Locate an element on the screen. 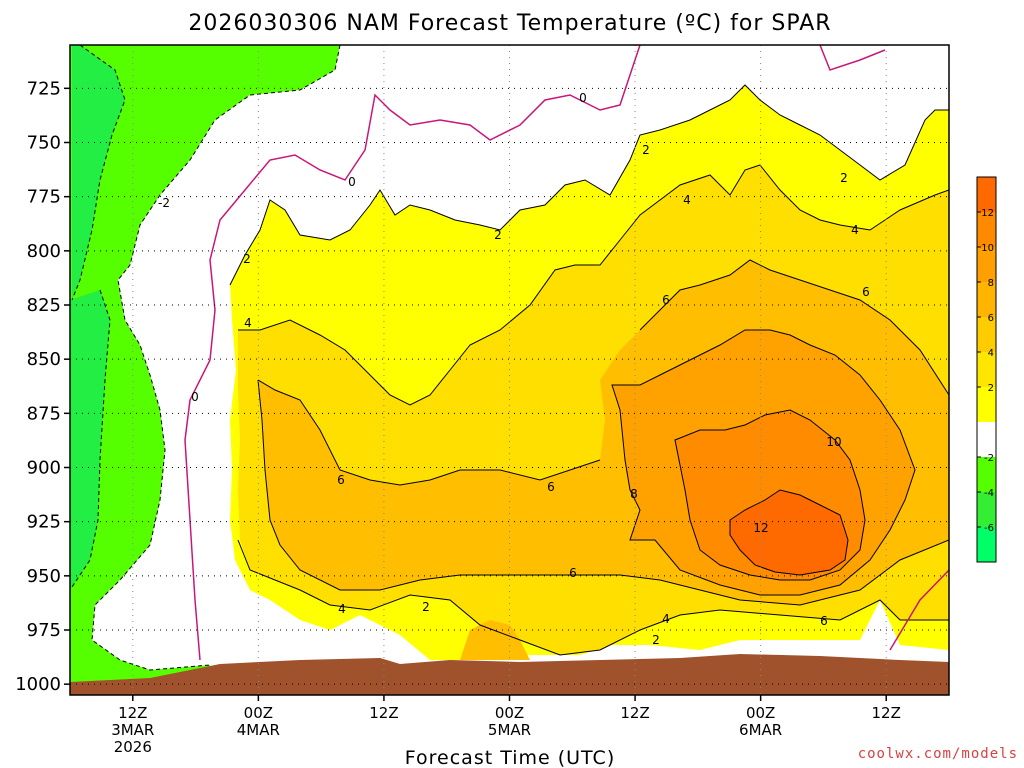 The height and width of the screenshot is (768, 1024). contour-label-8: 8 is located at coordinates (634, 494).